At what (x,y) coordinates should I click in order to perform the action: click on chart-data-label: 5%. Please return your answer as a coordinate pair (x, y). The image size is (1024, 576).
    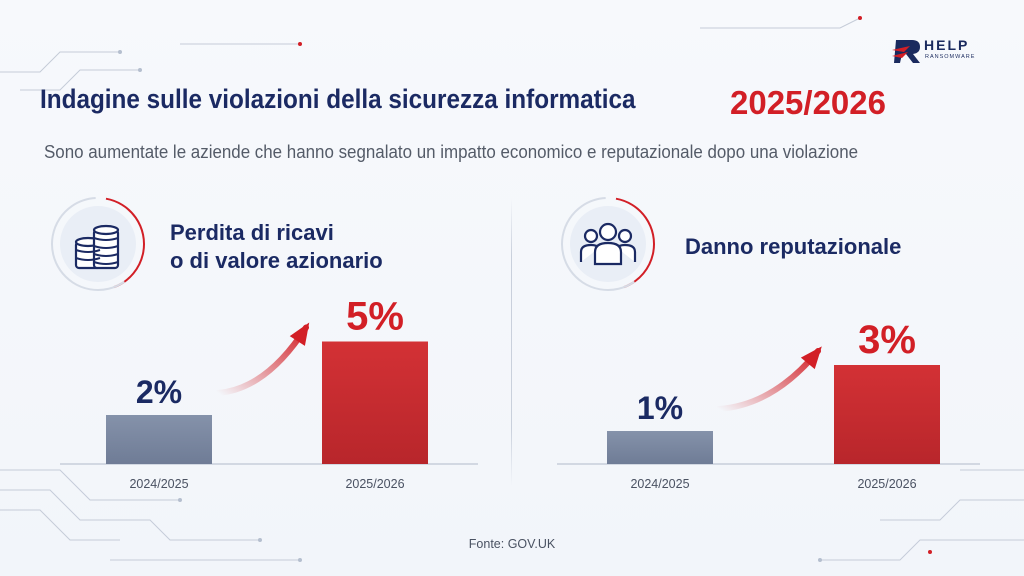
    Looking at the image, I should click on (375, 317).